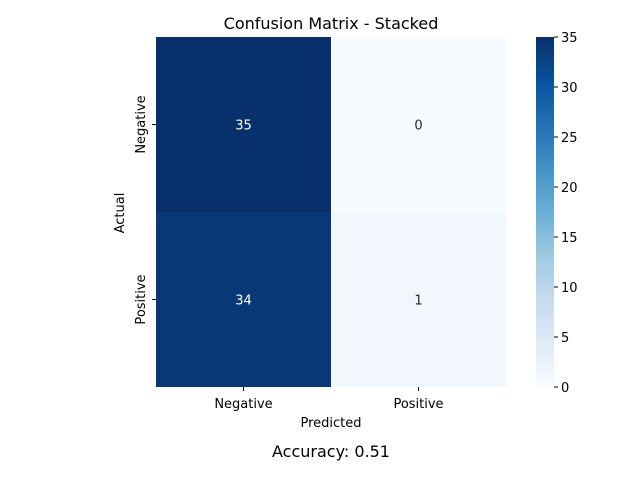 This screenshot has height=480, width=640. Describe the element at coordinates (331, 451) in the screenshot. I see `accuracy-footer: Accuracy: 0.51` at that location.